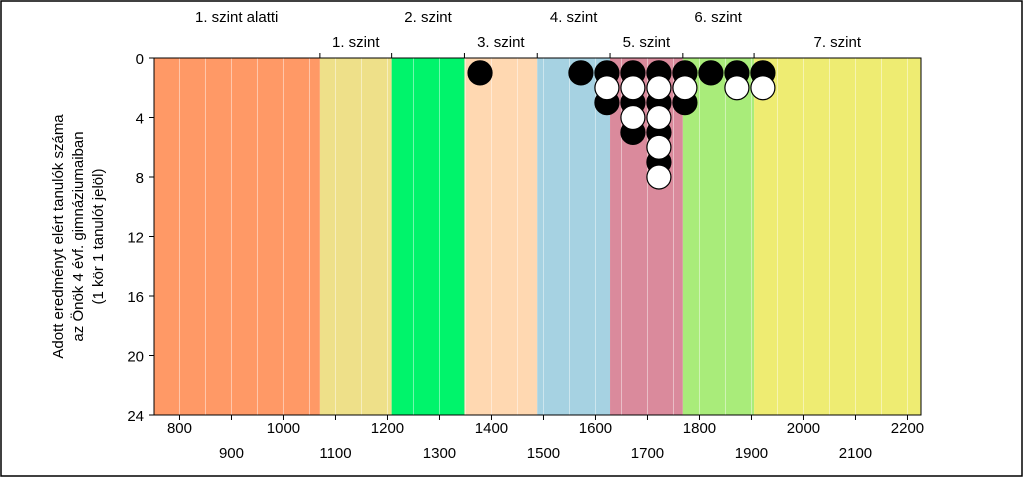 The width and height of the screenshot is (1024, 483). I want to click on level-label: 1. szint, so click(356, 42).